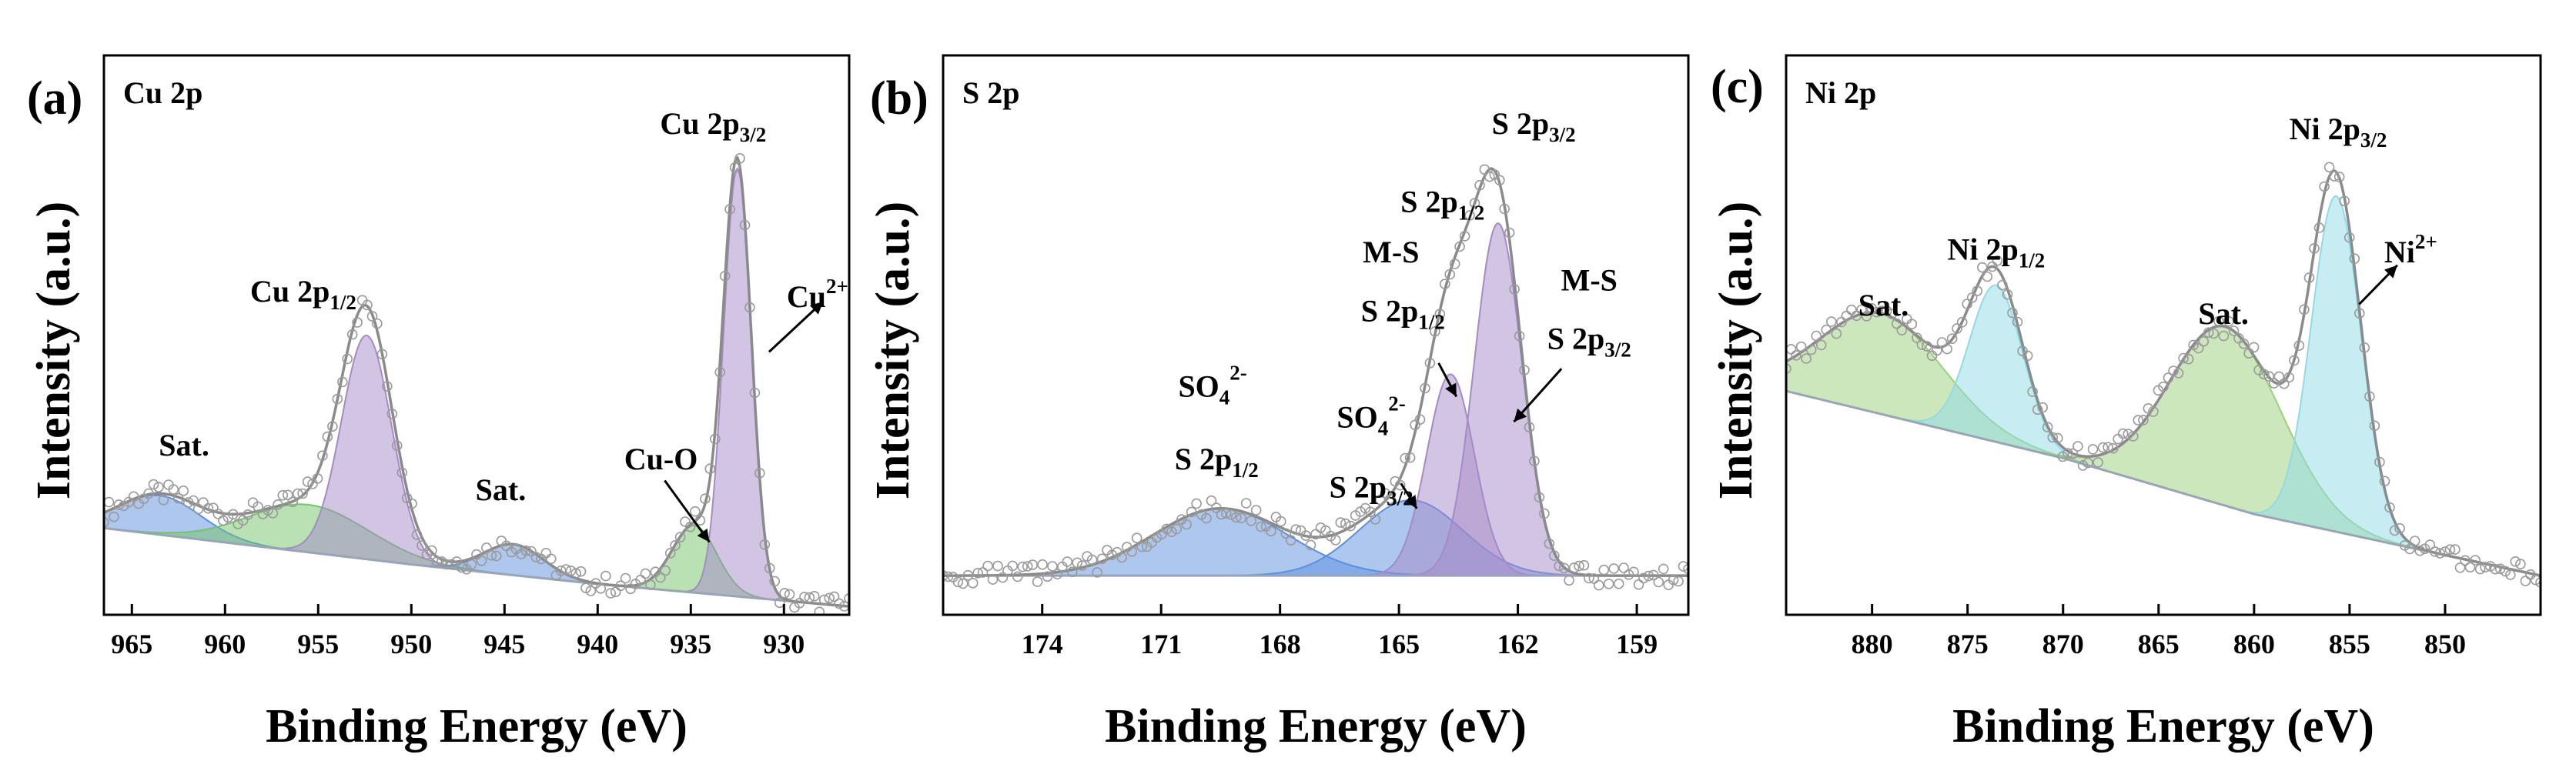 This screenshot has width=2576, height=781. I want to click on peak-annotation: S 2p1/2, so click(1442, 205).